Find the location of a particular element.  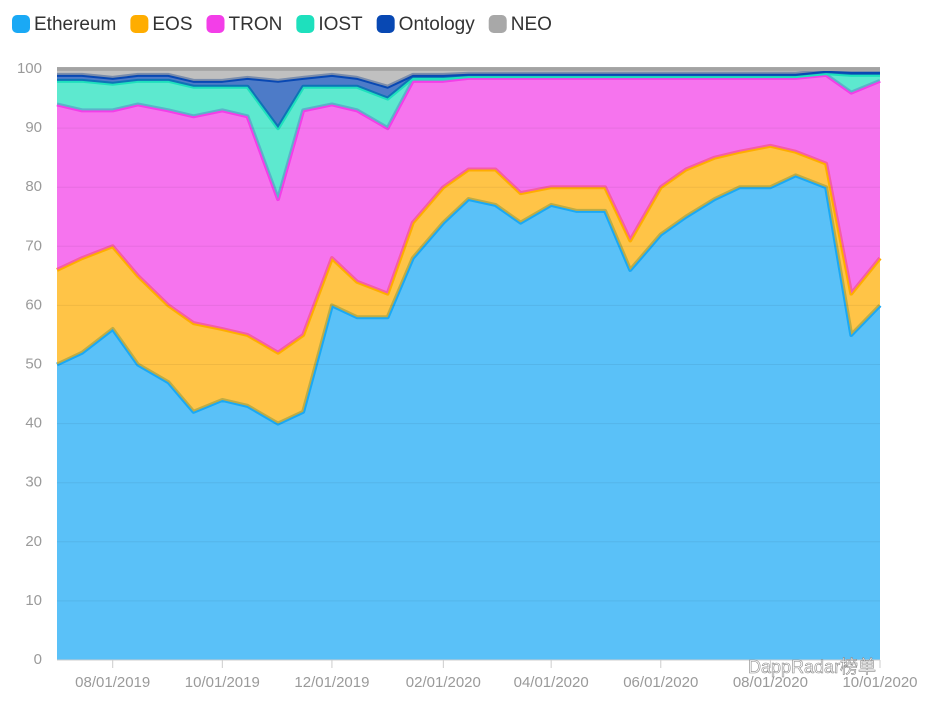

x-tick-label: 08/01/2020 is located at coordinates (770, 682).